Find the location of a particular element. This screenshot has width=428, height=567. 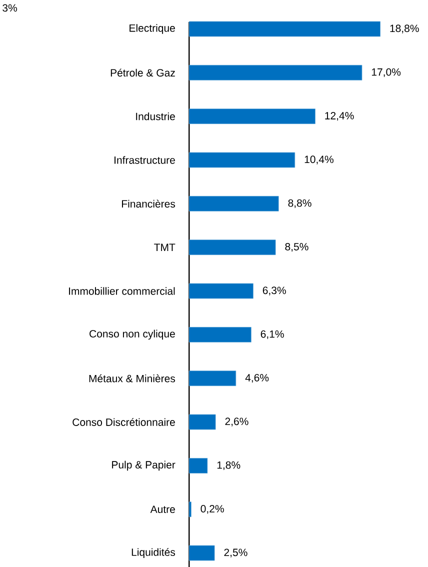

y-tick-label: Liquidités is located at coordinates (154, 553).